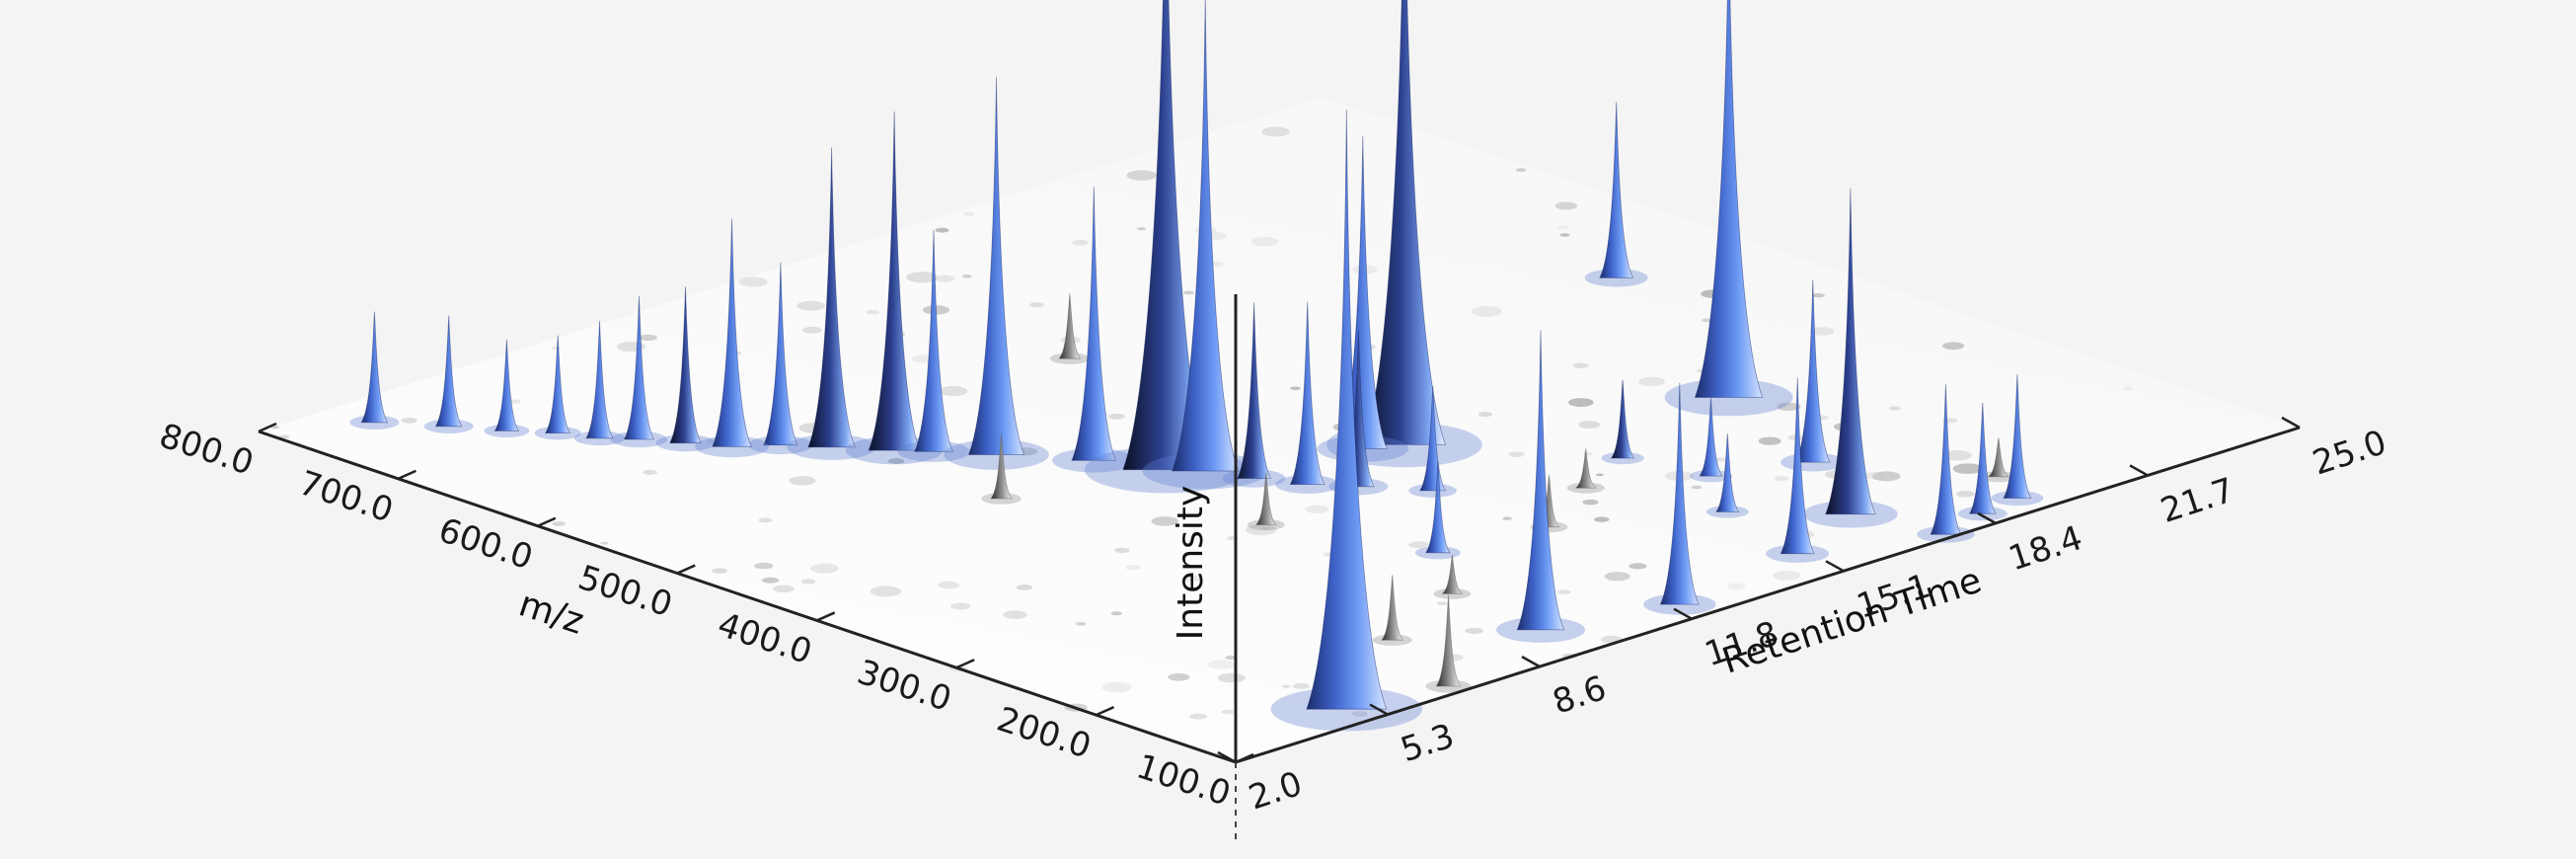 This screenshot has height=859, width=2576. Describe the element at coordinates (1427, 743) in the screenshot. I see `rt-tick-label: 5.3` at that location.